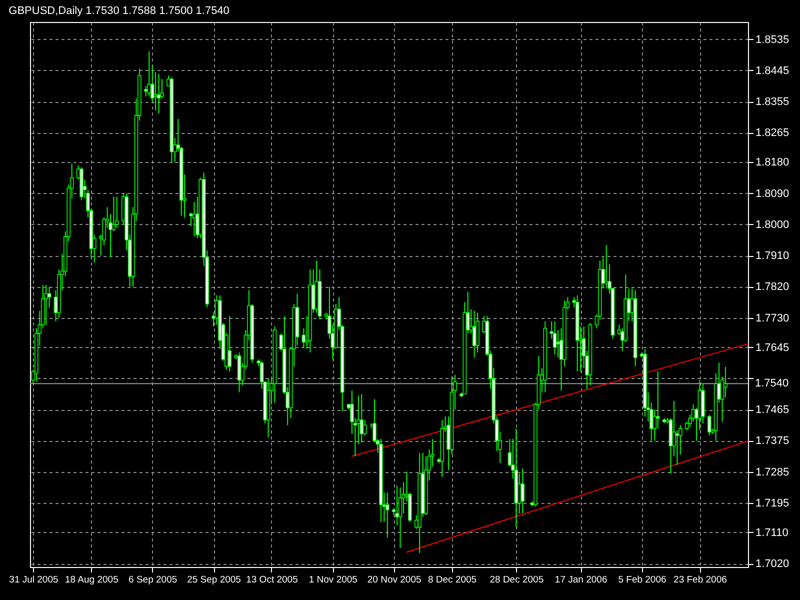  I want to click on x-tick-label: 6 Sep 2005, so click(153, 580).